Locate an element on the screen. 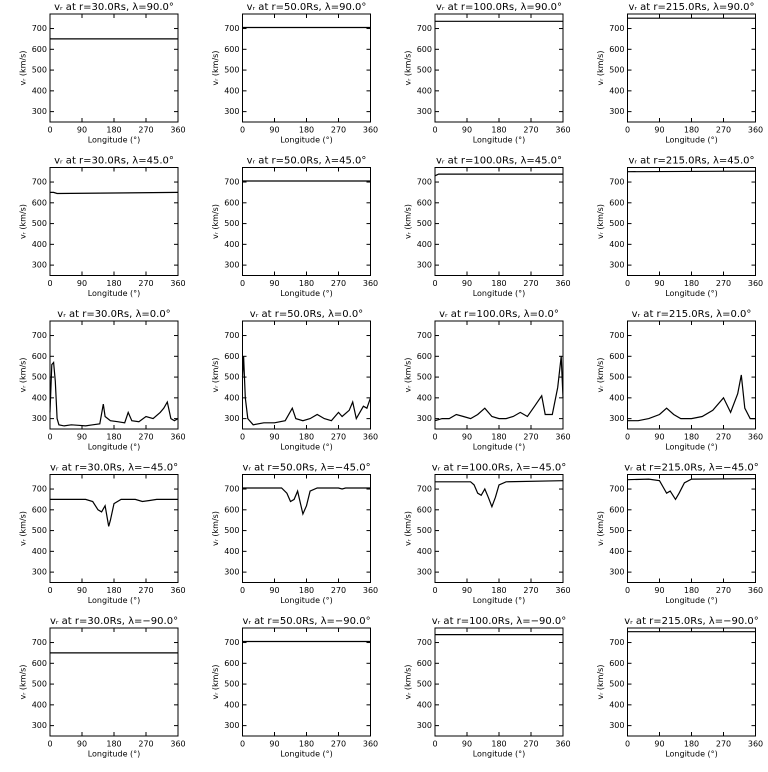  panel-title: vᵣ at r=215.0Rs, λ=0.0° is located at coordinates (692, 314).